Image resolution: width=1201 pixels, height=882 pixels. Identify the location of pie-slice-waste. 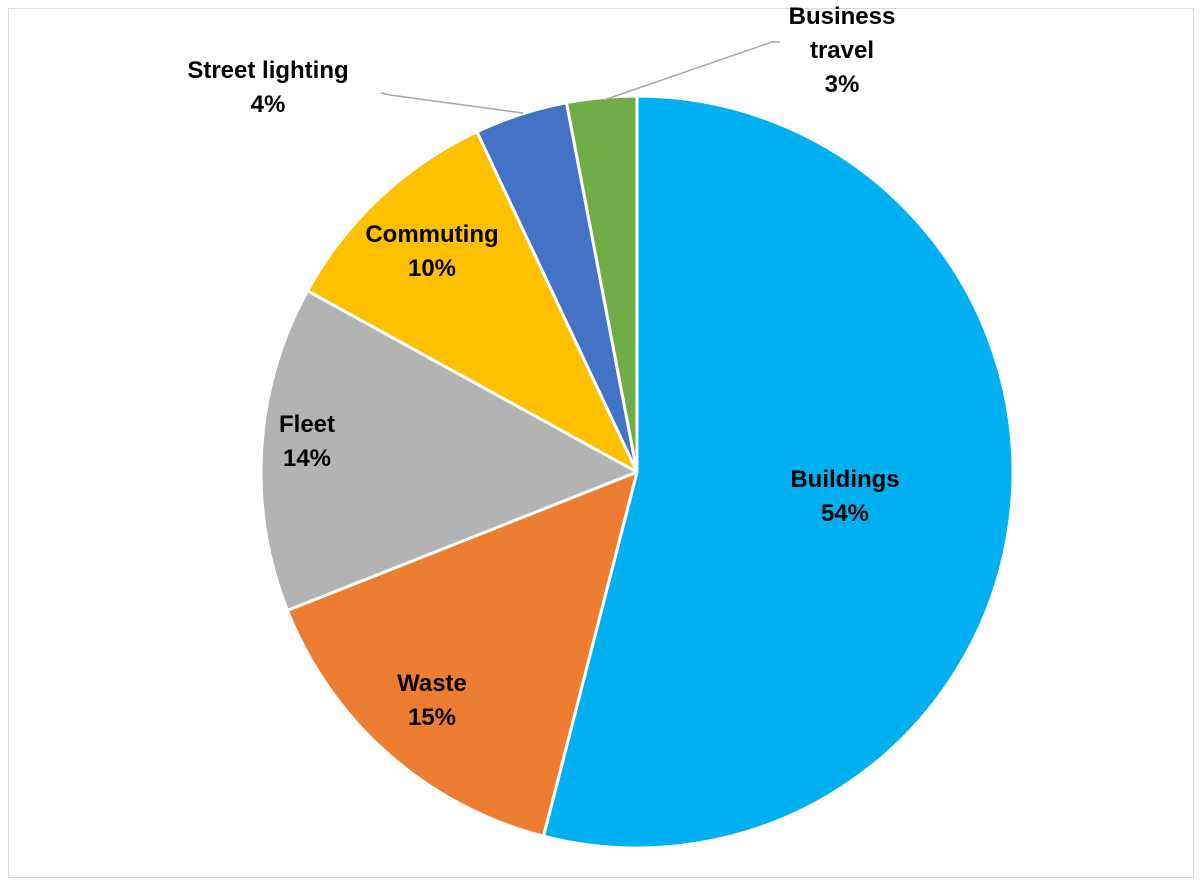
(462, 654).